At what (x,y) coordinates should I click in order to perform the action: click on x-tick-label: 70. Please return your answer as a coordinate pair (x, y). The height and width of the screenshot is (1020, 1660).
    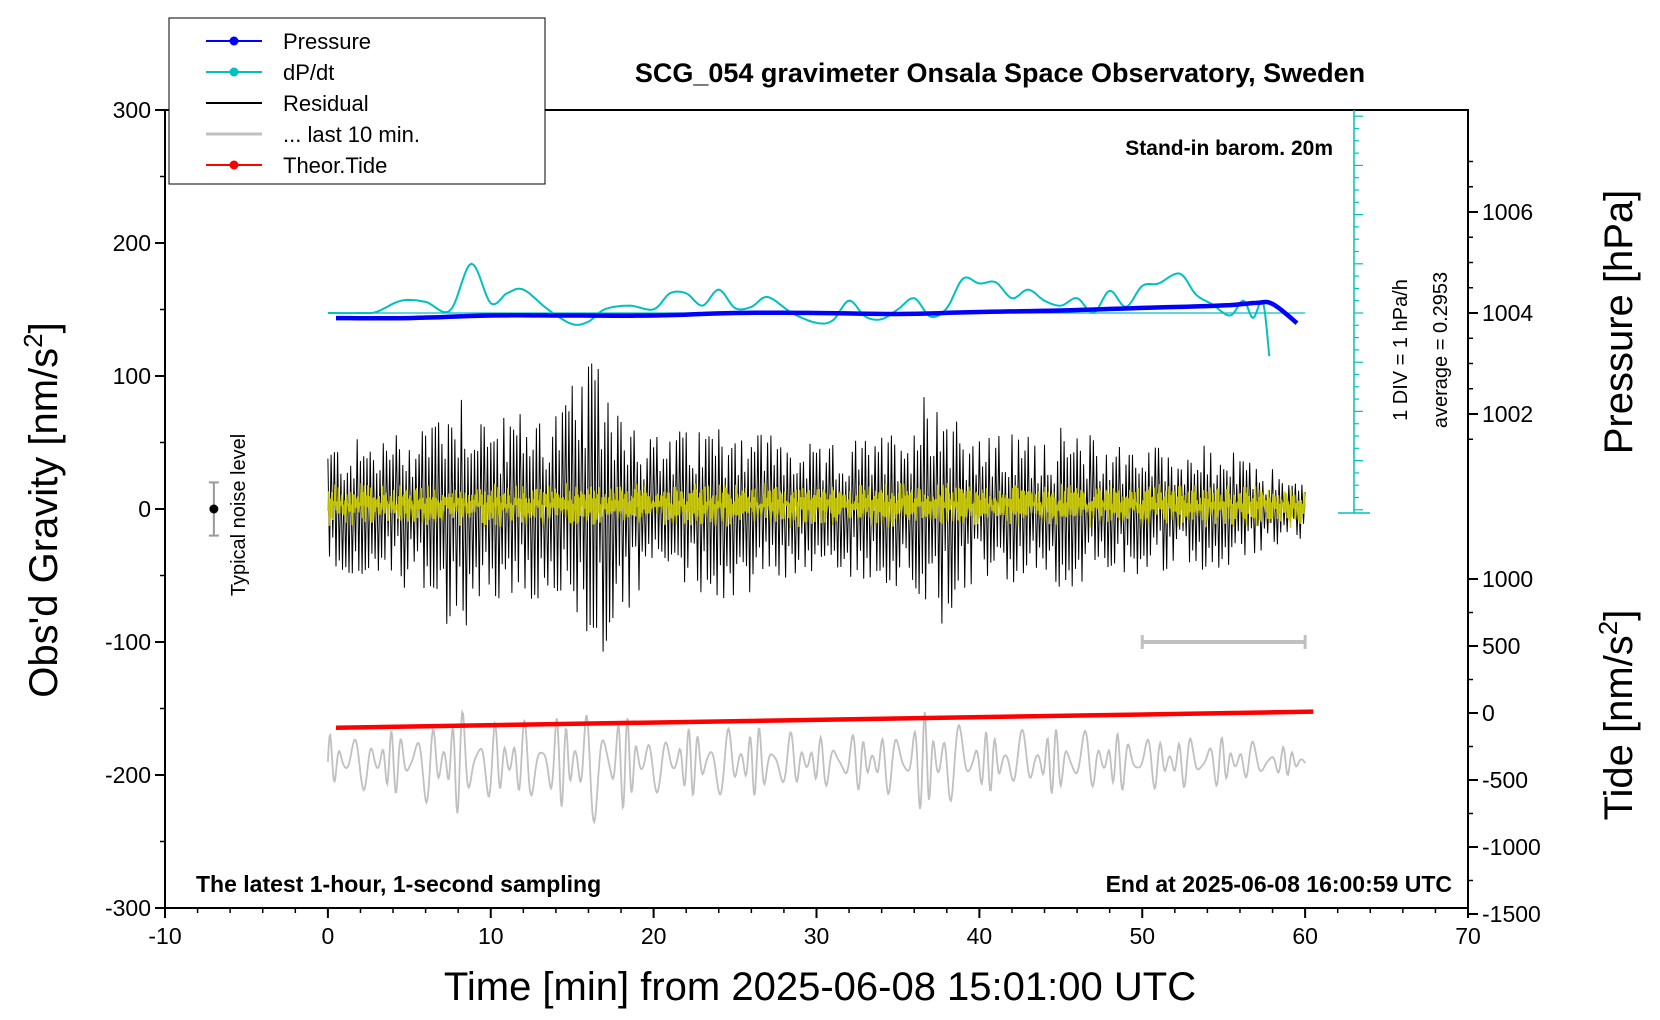
    Looking at the image, I should click on (1468, 936).